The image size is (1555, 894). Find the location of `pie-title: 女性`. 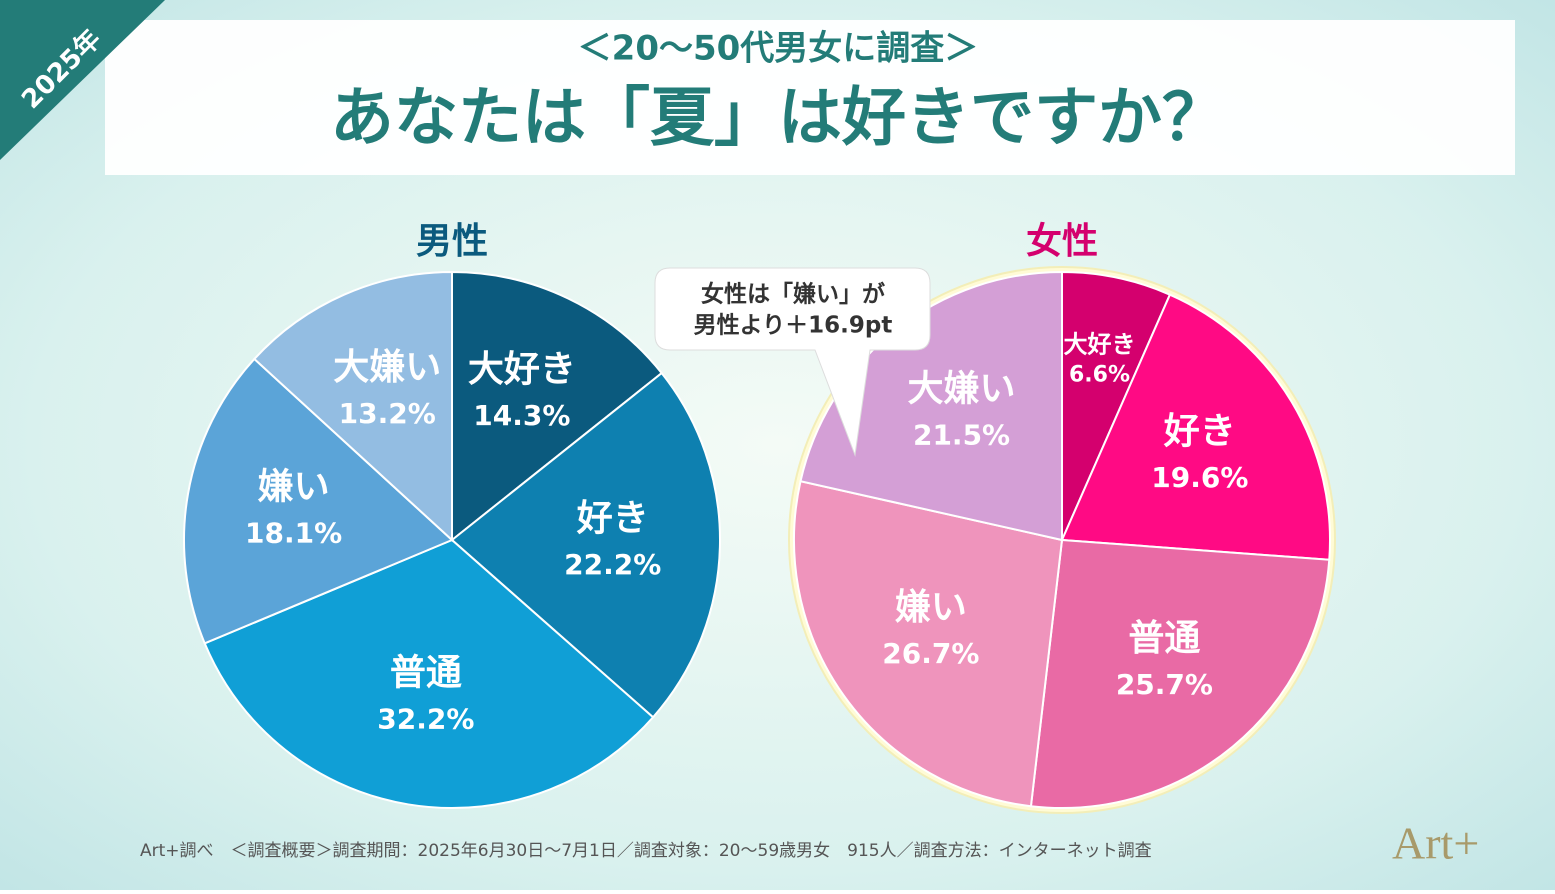

pie-title: 女性 is located at coordinates (1062, 241).